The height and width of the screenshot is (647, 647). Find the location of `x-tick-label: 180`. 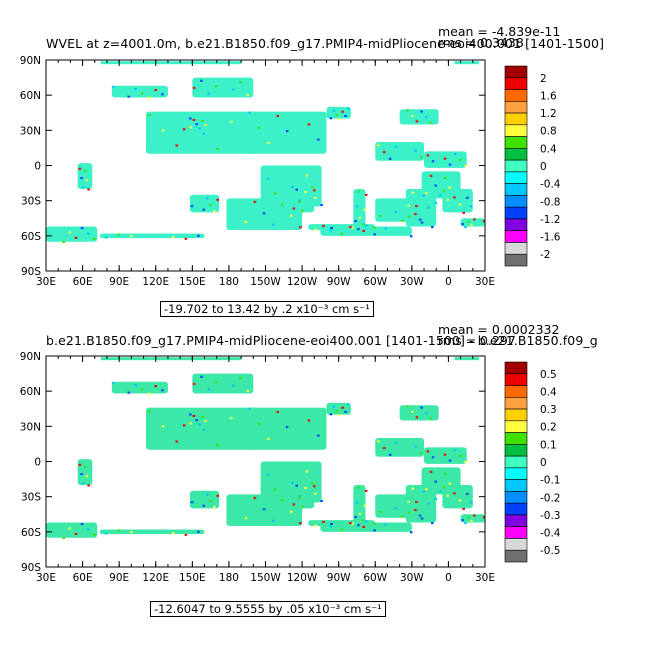

x-tick-label: 180 is located at coordinates (229, 282).